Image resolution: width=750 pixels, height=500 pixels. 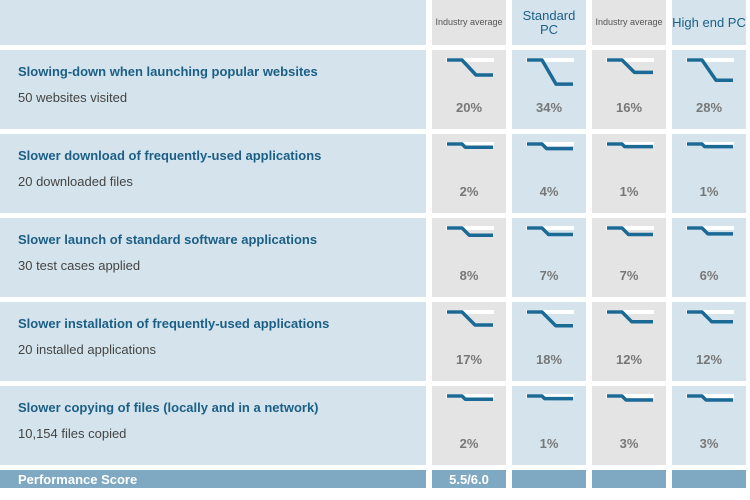 What do you see at coordinates (629, 107) in the screenshot?
I see `metric-value: 16%` at bounding box center [629, 107].